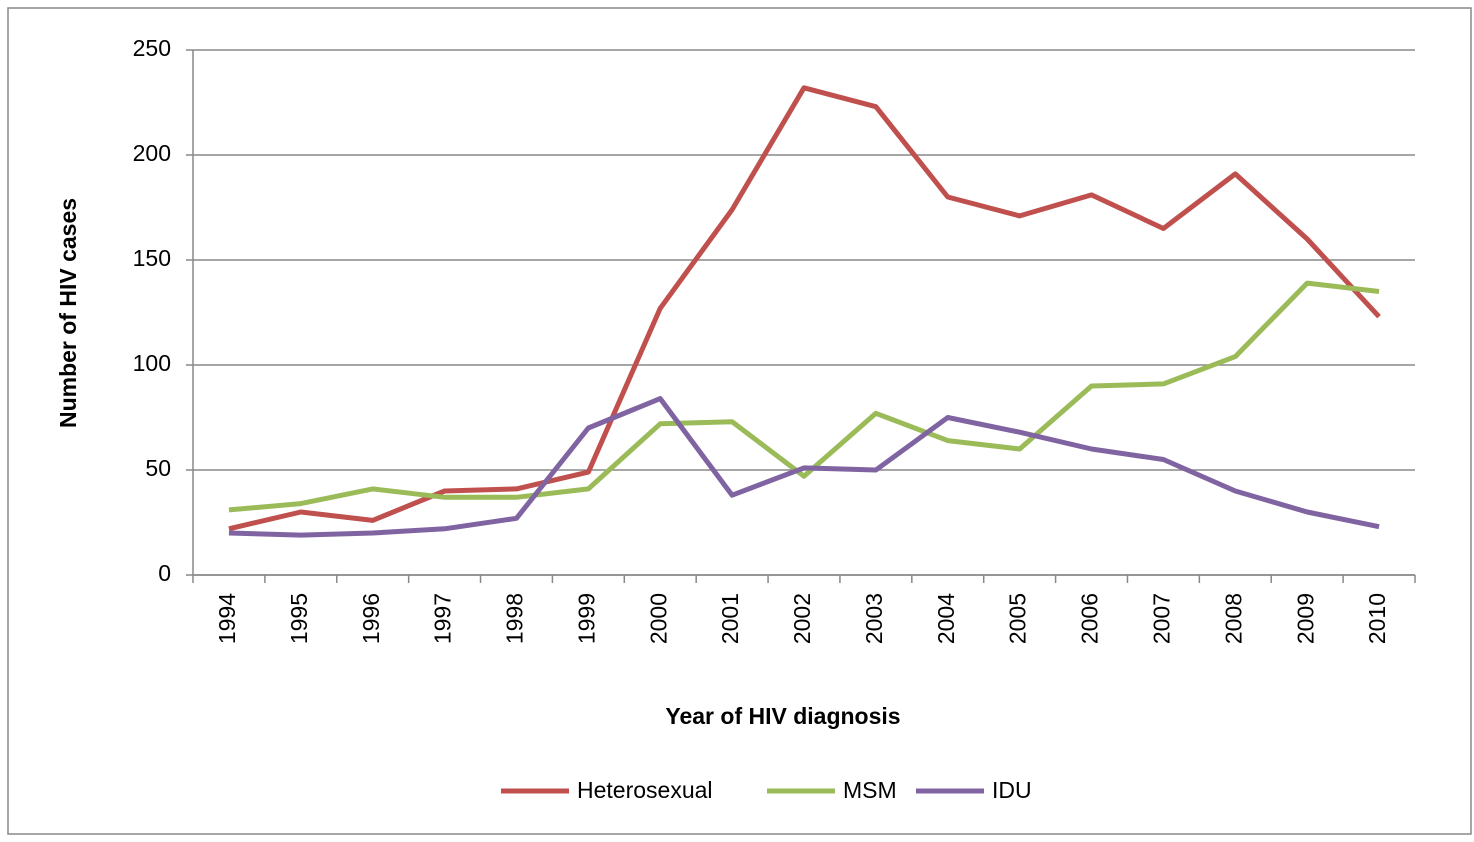 This screenshot has height=842, width=1474. Describe the element at coordinates (1233, 618) in the screenshot. I see `x-tick-label: 2008` at that location.